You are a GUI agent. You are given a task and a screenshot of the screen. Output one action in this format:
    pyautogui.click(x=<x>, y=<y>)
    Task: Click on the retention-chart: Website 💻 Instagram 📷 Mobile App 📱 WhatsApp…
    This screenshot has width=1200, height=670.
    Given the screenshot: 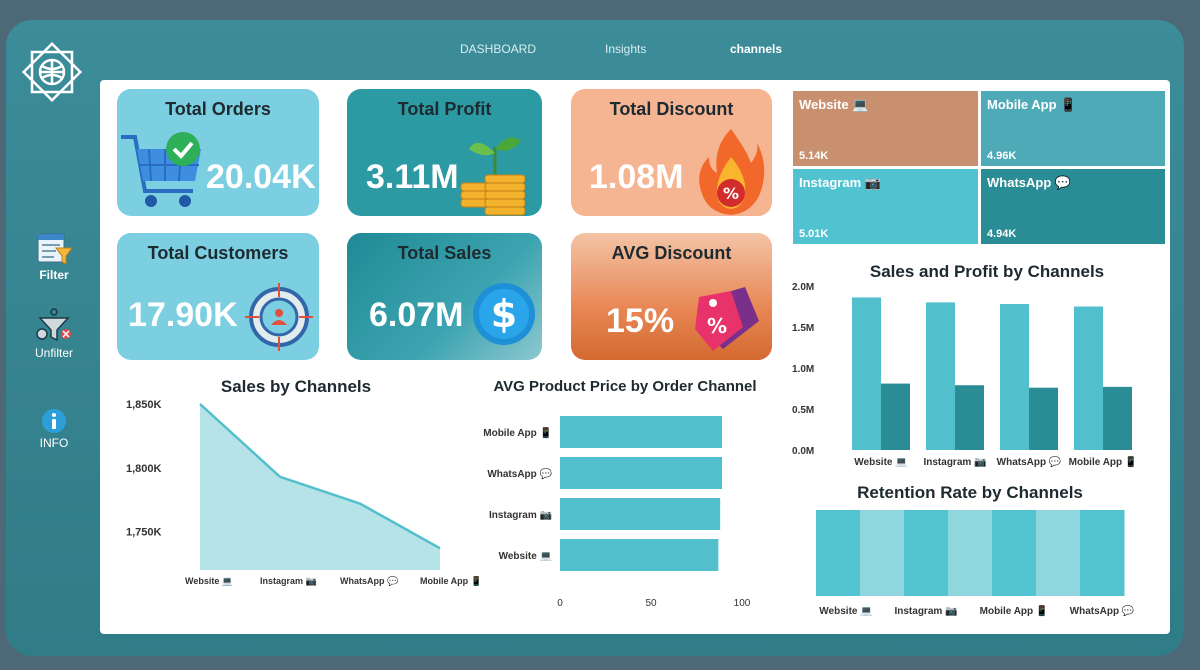 What is the action you would take?
    pyautogui.click(x=975, y=563)
    